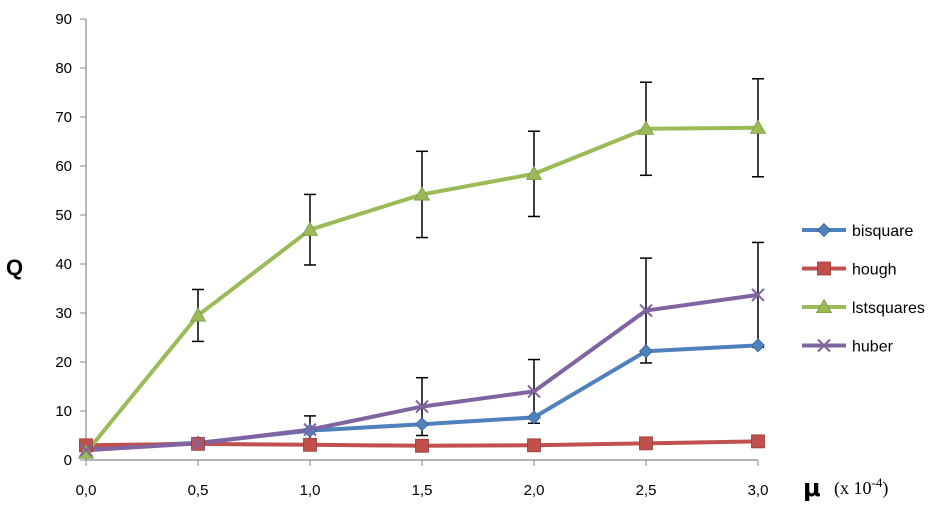  Describe the element at coordinates (849, 270) in the screenshot. I see `legend-item-hough: hough` at that location.